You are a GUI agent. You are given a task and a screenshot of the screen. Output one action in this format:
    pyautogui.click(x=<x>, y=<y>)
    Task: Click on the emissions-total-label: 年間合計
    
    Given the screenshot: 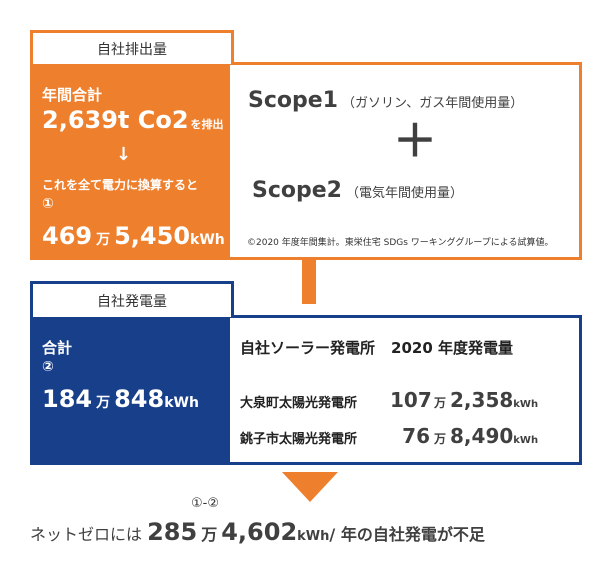 What is the action you would take?
    pyautogui.click(x=72, y=95)
    